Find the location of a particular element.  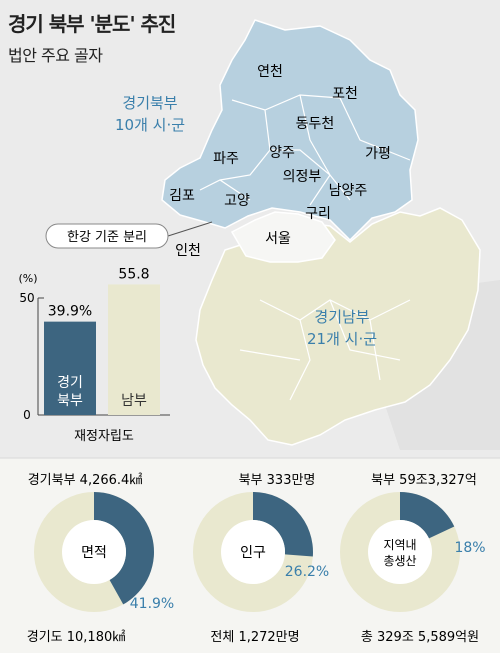

bar-category-label-0-0: 경기 is located at coordinates (70, 383).